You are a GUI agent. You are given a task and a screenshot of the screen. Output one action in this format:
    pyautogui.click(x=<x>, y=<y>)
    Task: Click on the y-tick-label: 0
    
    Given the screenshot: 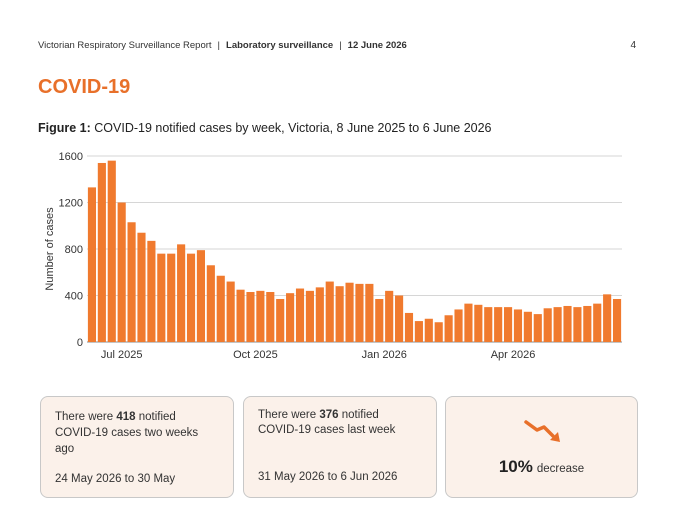 What is the action you would take?
    pyautogui.click(x=80, y=343)
    